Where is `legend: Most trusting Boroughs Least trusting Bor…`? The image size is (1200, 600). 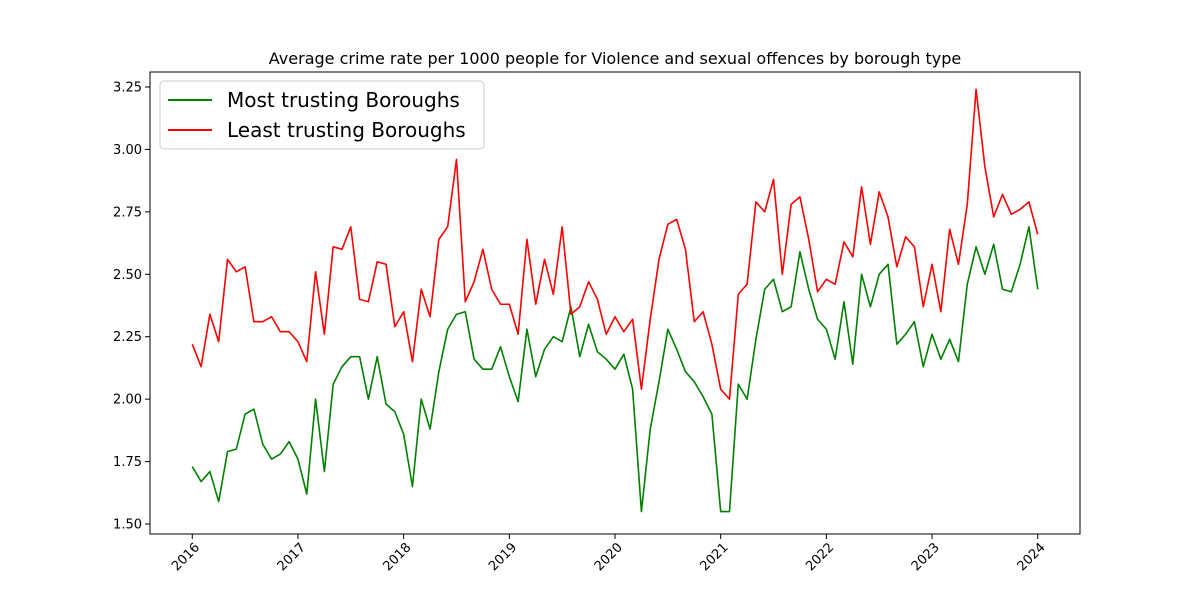
legend: Most trusting Boroughs Least trusting Bor… is located at coordinates (322, 115).